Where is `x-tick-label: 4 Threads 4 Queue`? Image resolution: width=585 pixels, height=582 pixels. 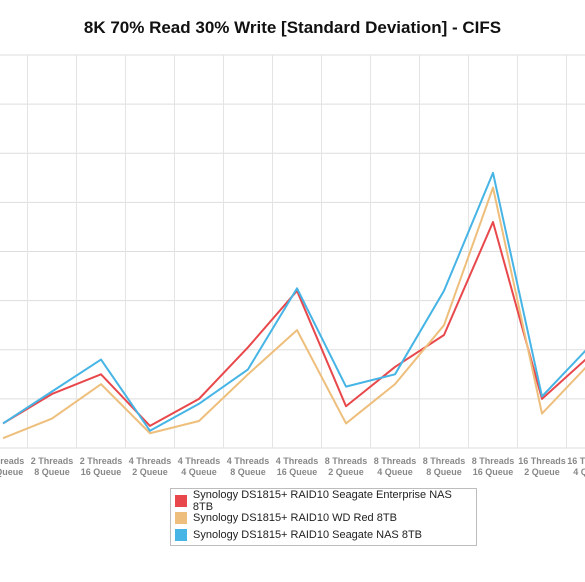
x-tick-label: 4 Threads 4 Queue is located at coordinates (199, 466).